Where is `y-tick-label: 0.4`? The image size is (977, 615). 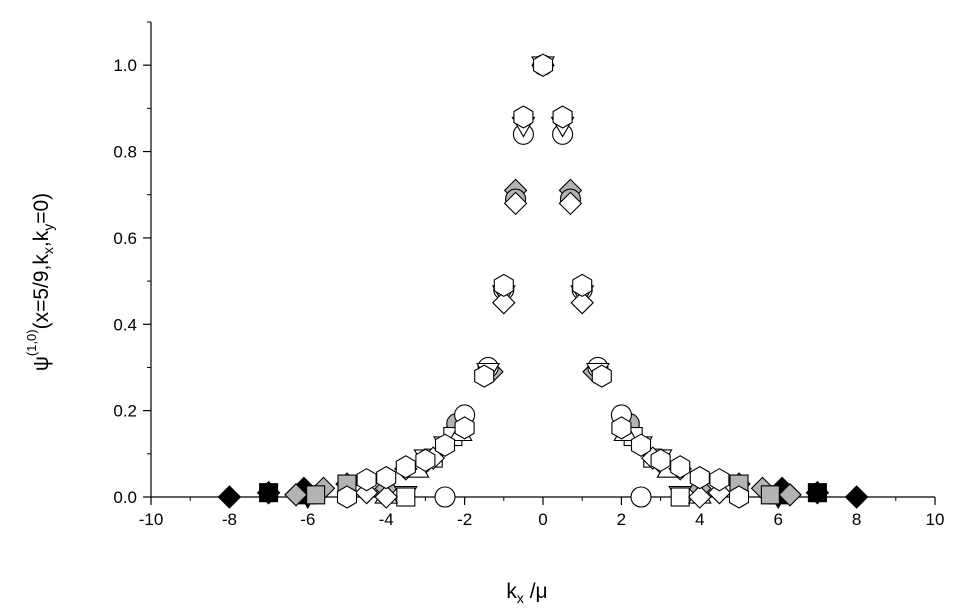
y-tick-label: 0.4 is located at coordinates (125, 324).